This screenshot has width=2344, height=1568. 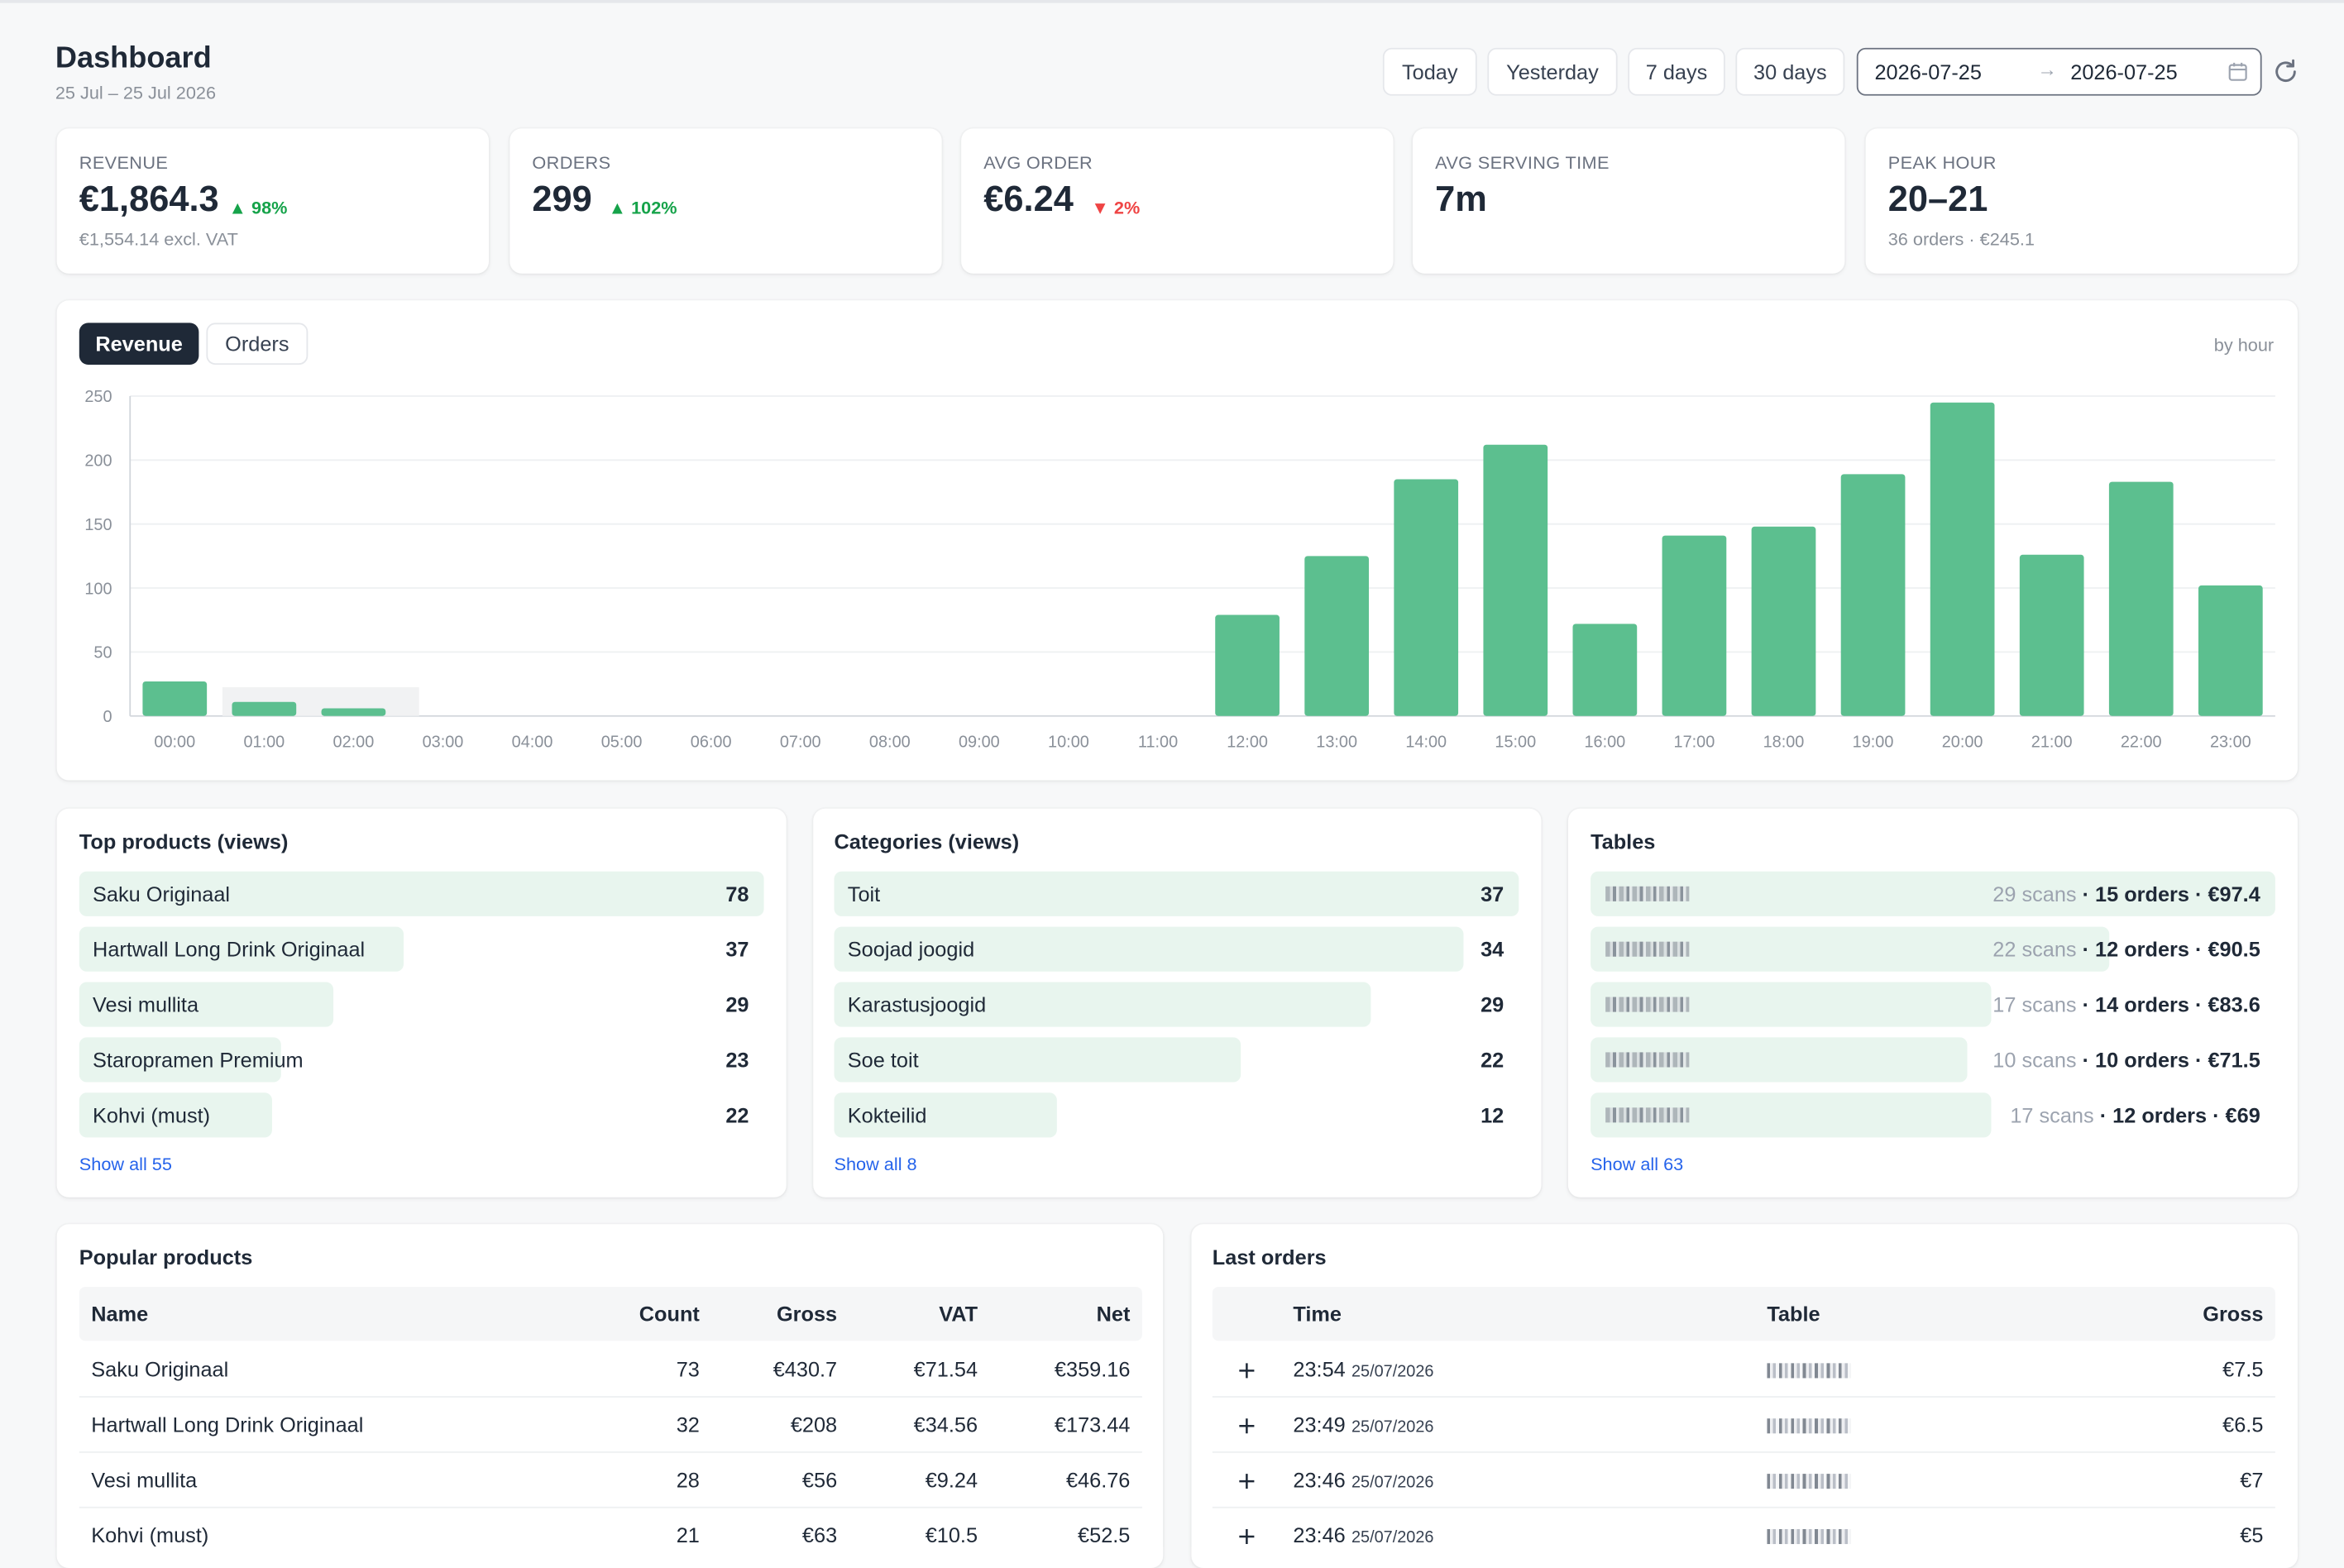 What do you see at coordinates (422, 1004) in the screenshot?
I see `list-item: Vesi mullita 29` at bounding box center [422, 1004].